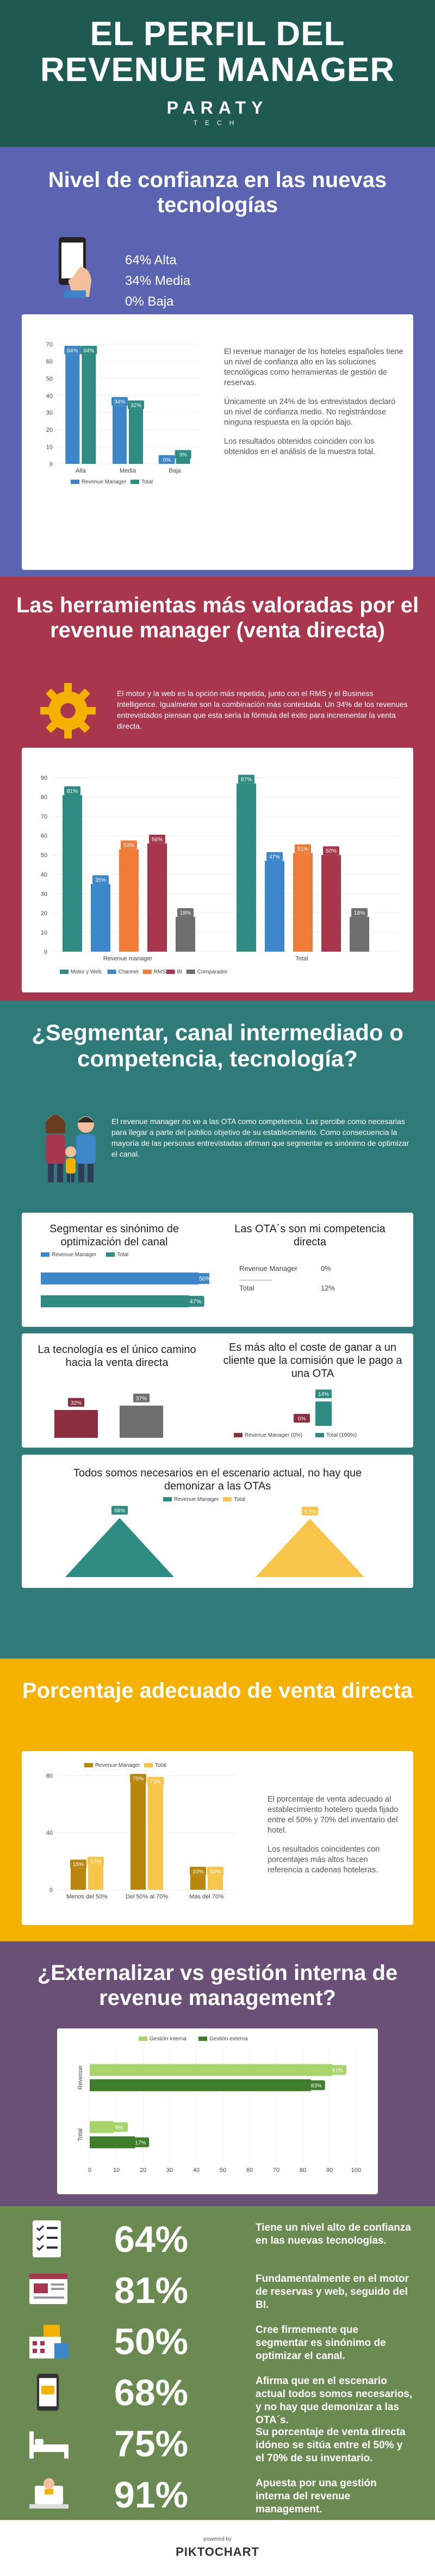 The height and width of the screenshot is (2576, 435). I want to click on legend-label: Gestión externa, so click(228, 2039).